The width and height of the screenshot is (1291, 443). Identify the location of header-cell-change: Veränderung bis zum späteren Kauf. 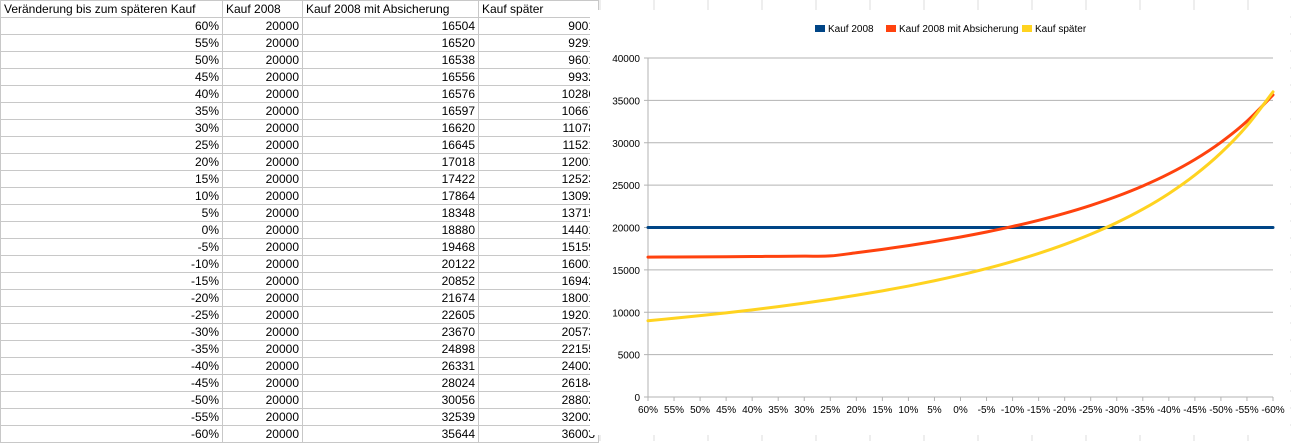
(111, 9).